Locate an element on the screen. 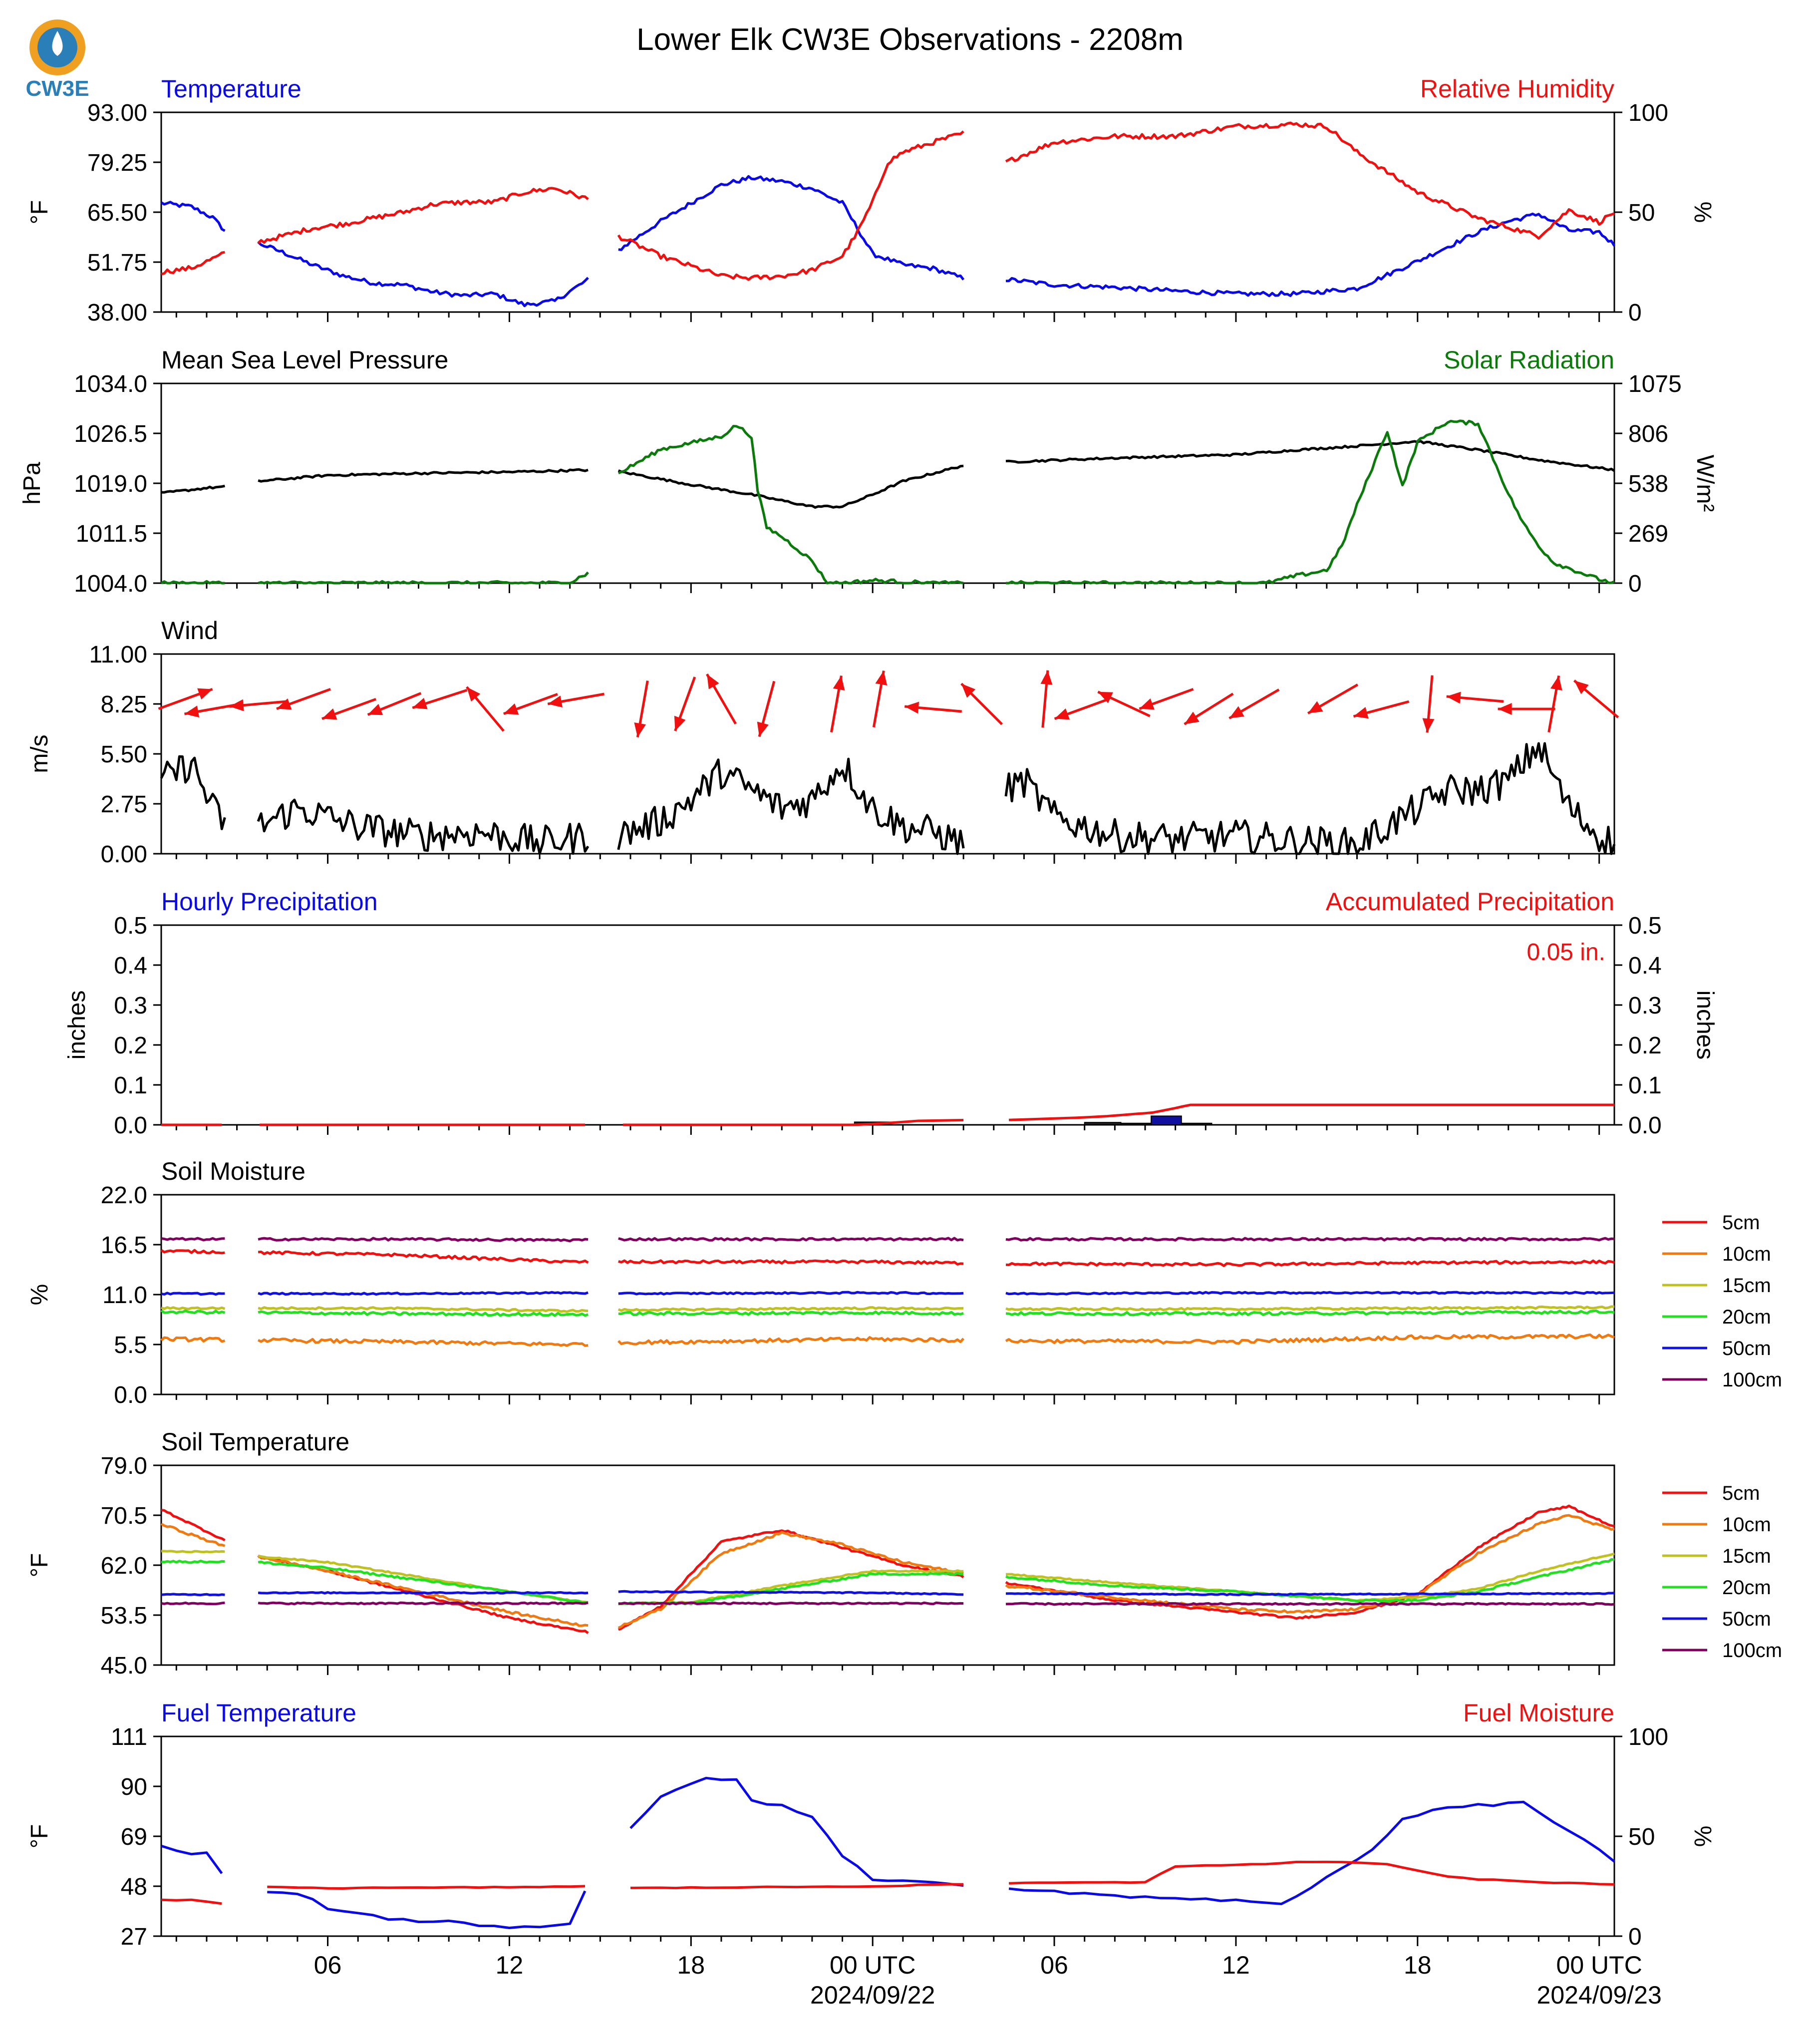 Image resolution: width=1820 pixels, height=2031 pixels. legend-label: 10cm is located at coordinates (1746, 1525).